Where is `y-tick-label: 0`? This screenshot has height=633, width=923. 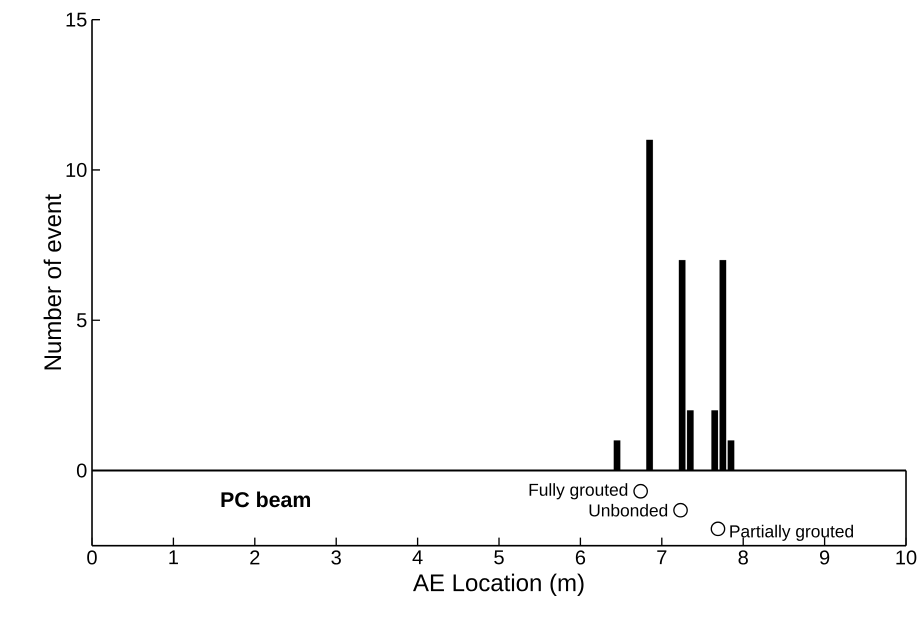
y-tick-label: 0 is located at coordinates (81, 470).